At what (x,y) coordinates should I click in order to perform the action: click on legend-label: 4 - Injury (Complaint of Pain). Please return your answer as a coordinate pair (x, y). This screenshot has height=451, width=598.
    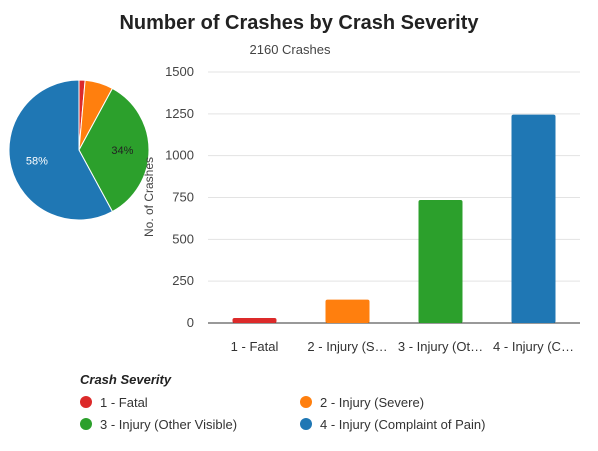
    Looking at the image, I should click on (403, 424).